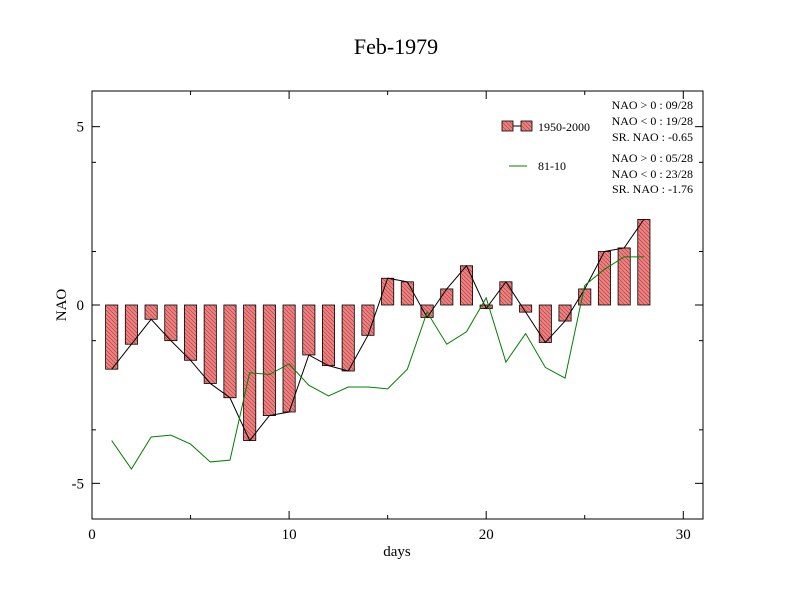 The height and width of the screenshot is (612, 792). What do you see at coordinates (526, 126) in the screenshot?
I see `legend-swatch-1950-2000-right` at bounding box center [526, 126].